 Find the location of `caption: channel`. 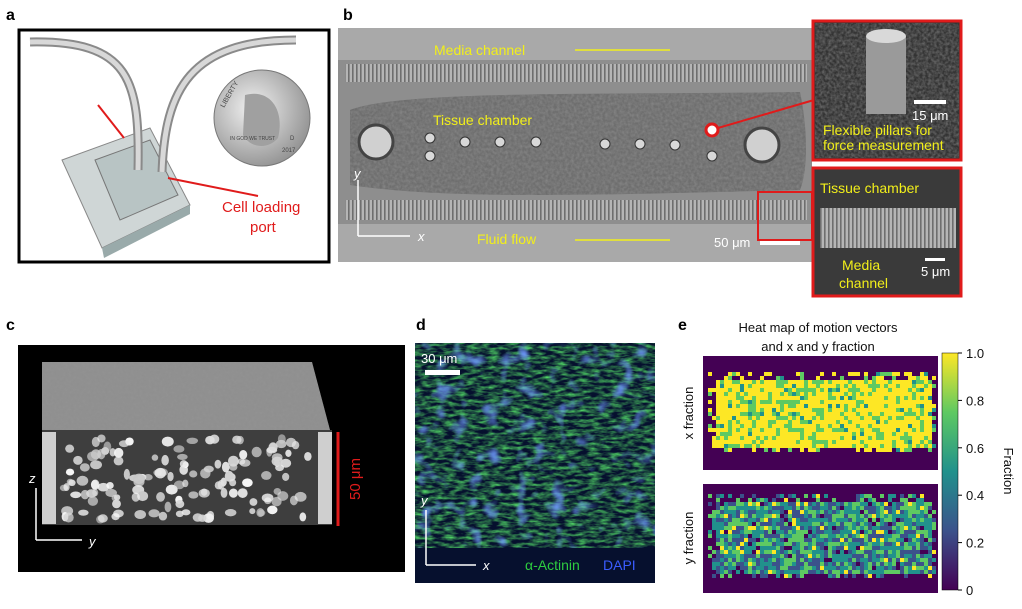

caption: channel is located at coordinates (863, 283).